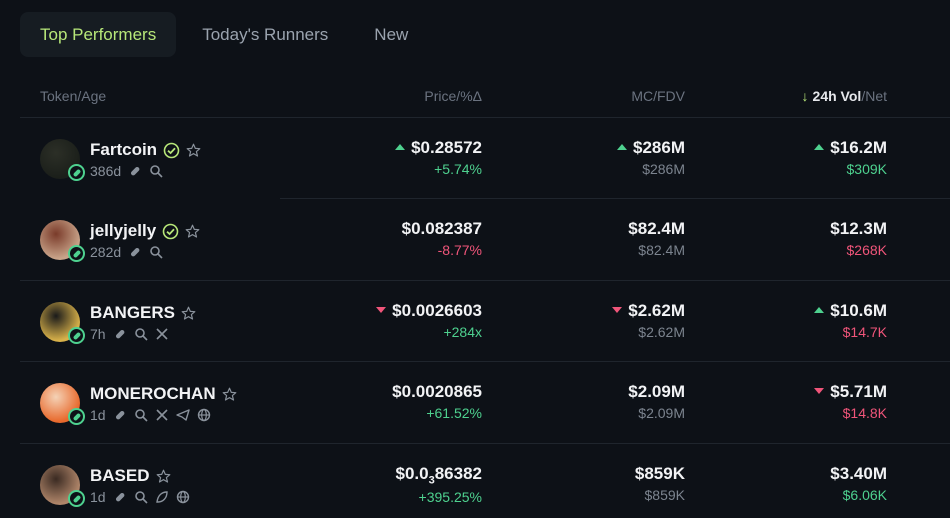 The image size is (950, 518). Describe the element at coordinates (850, 401) in the screenshot. I see `vol-net-cell: $5.71M $14.8K` at that location.